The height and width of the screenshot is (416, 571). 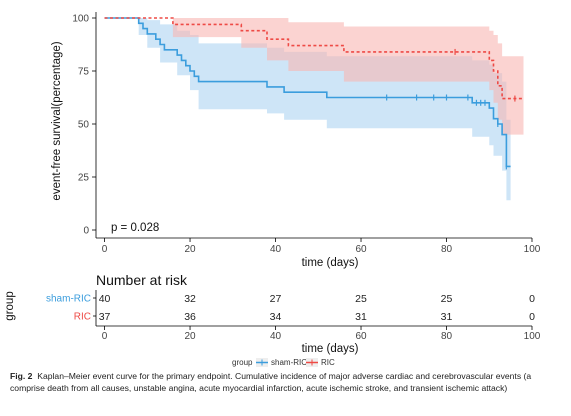 I want to click on risk-x-tick-label: 20, so click(x=190, y=336).